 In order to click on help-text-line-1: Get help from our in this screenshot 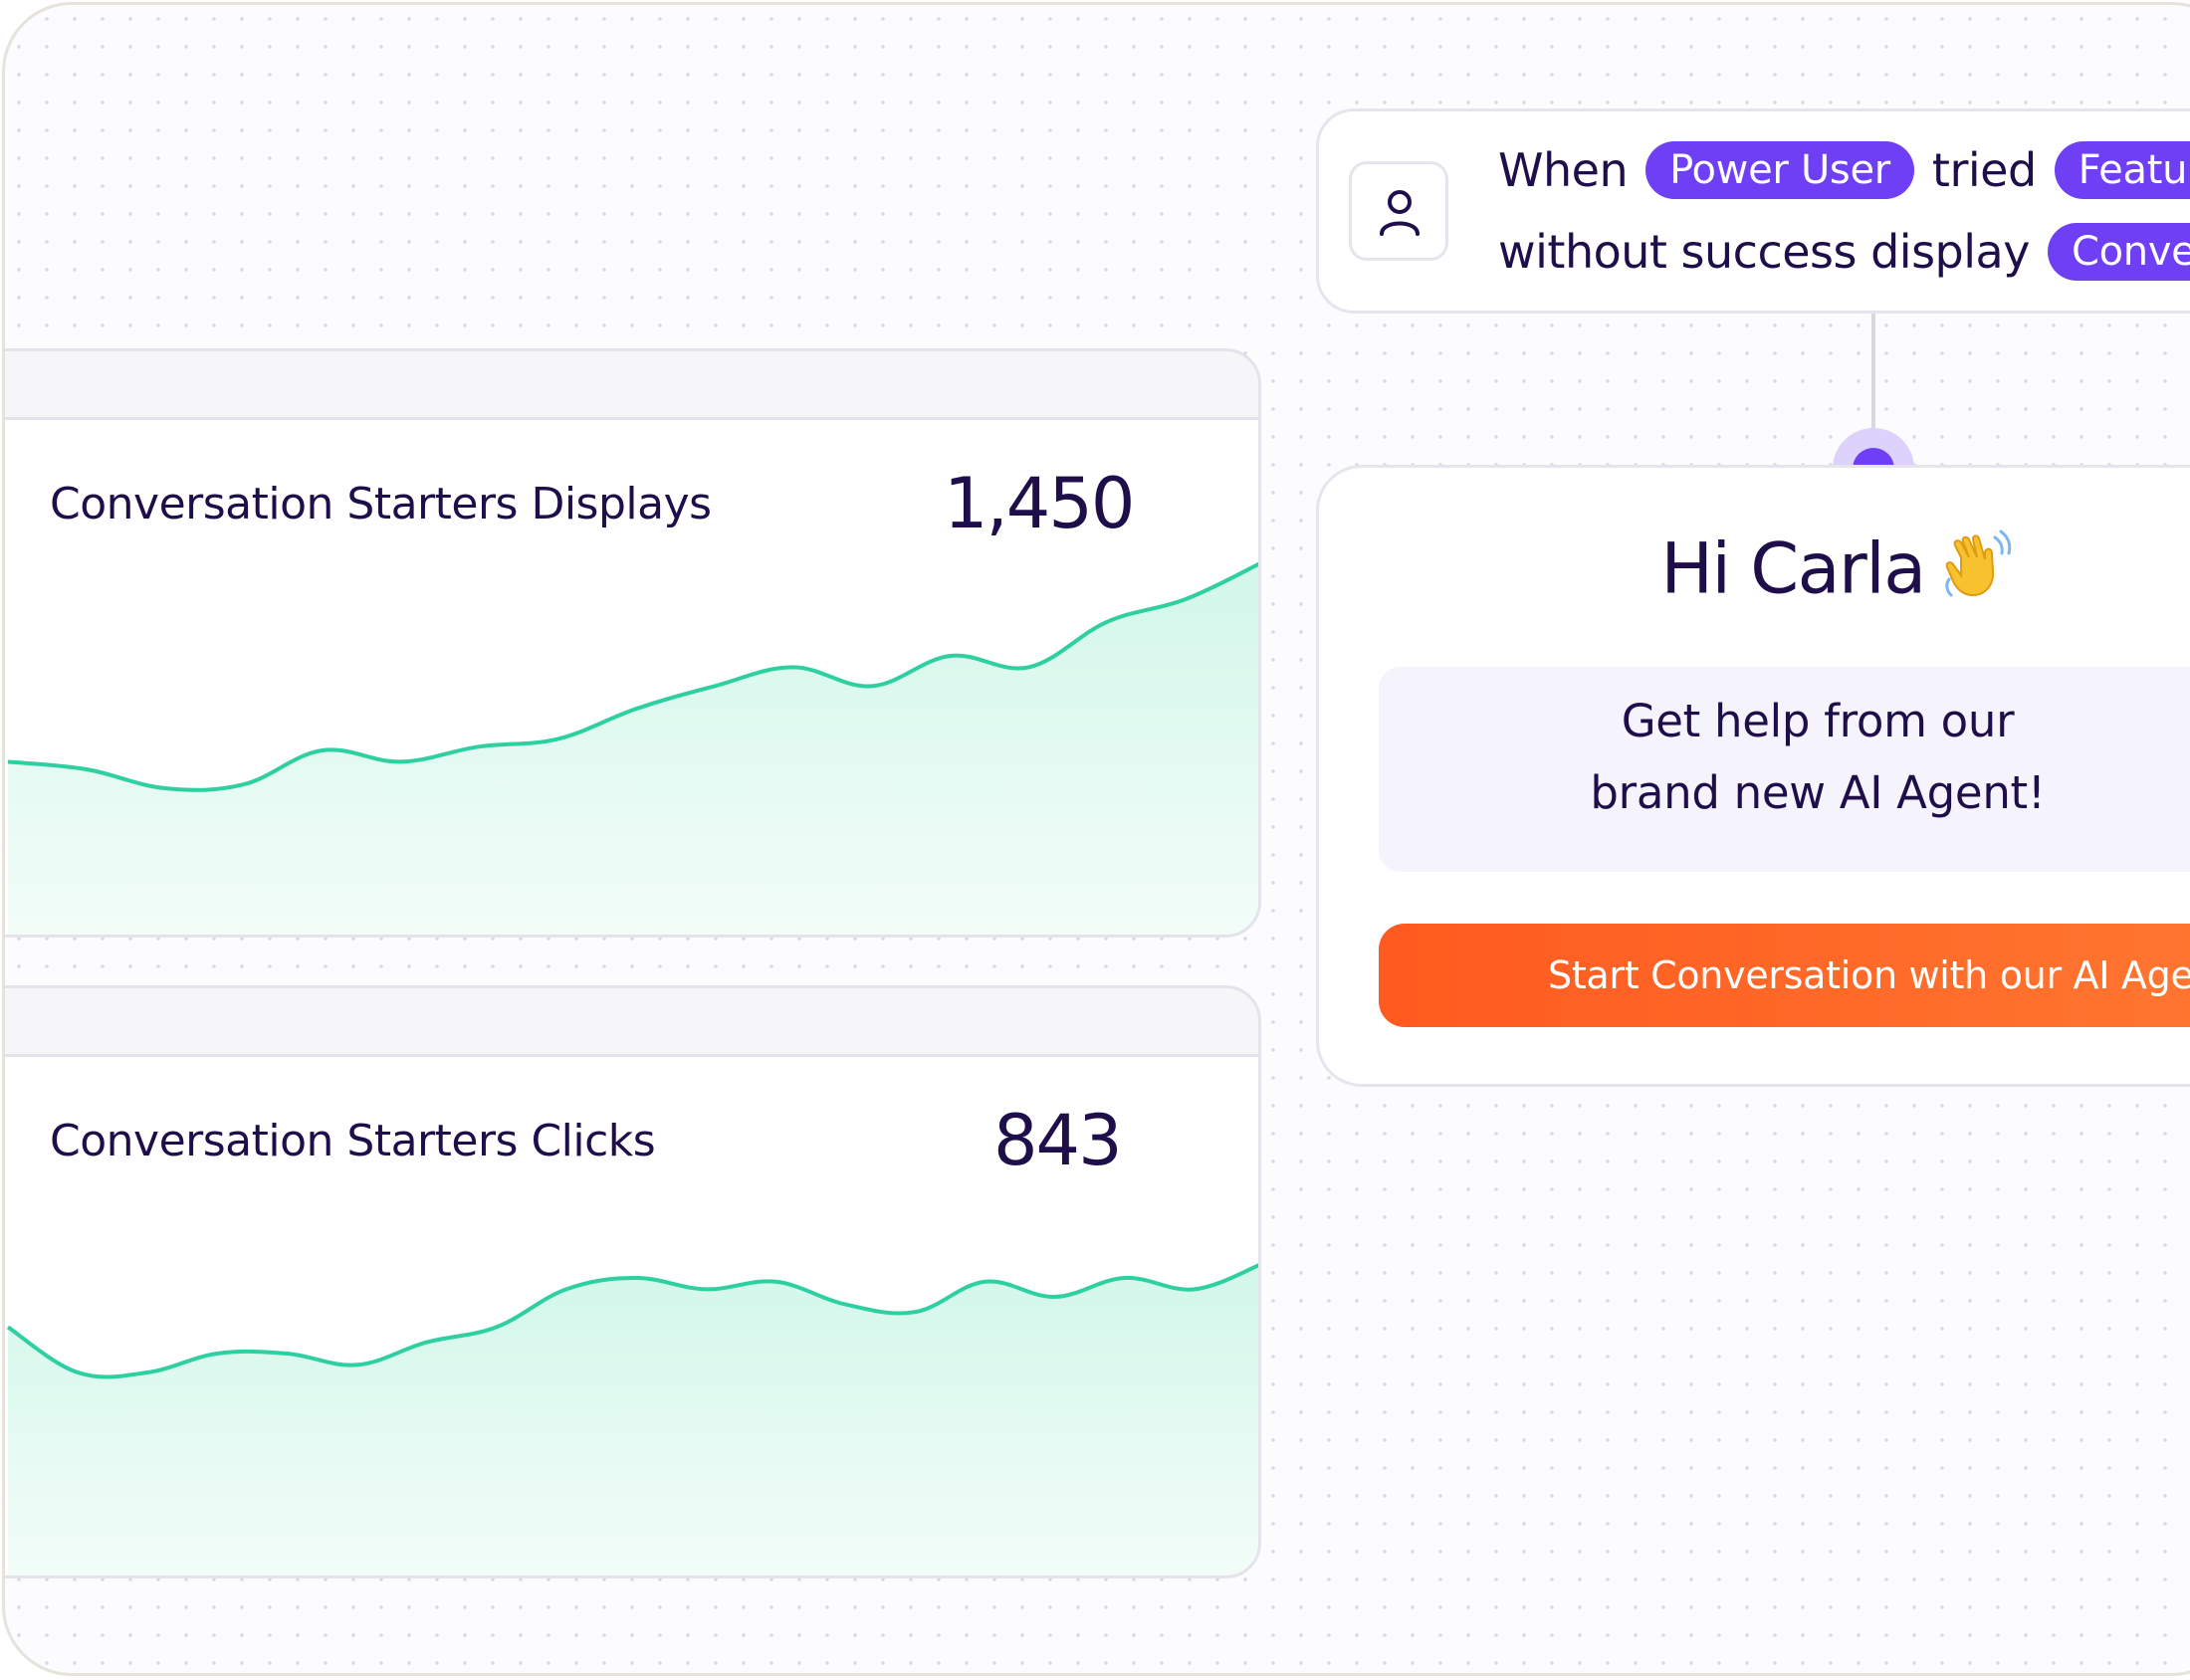, I will do `click(1818, 721)`.